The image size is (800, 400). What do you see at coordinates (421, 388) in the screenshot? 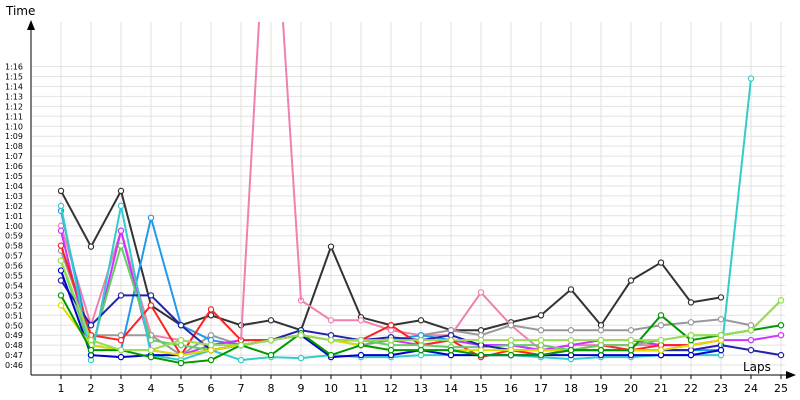
I see `x-tick-label: 13` at bounding box center [421, 388].